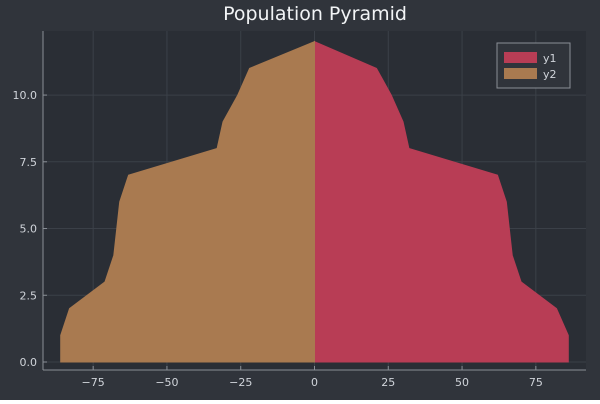 This screenshot has height=404, width=600. I want to click on y-tick-label-0: 0.0, so click(29, 362).